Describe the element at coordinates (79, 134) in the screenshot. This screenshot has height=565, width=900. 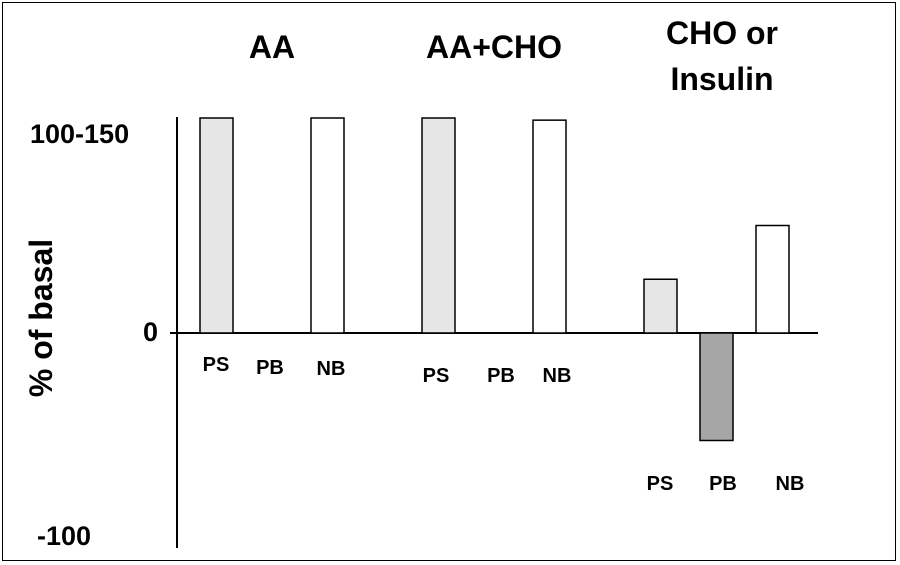
I see `y-tick-label: 100-150` at that location.